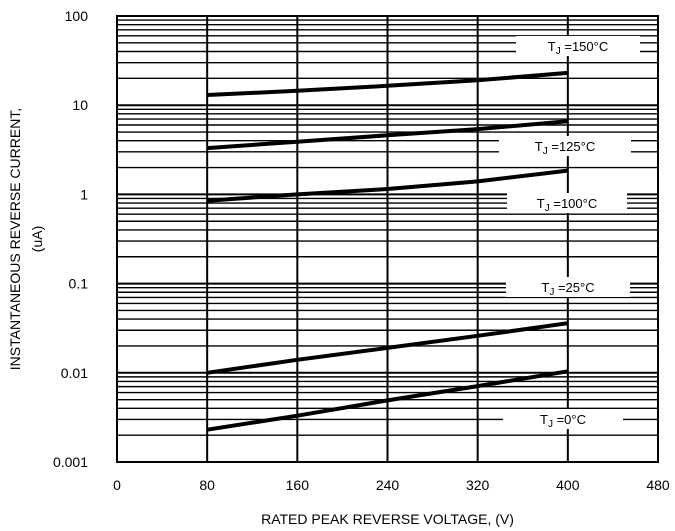  Describe the element at coordinates (388, 485) in the screenshot. I see `x-tick-label: 240` at that location.